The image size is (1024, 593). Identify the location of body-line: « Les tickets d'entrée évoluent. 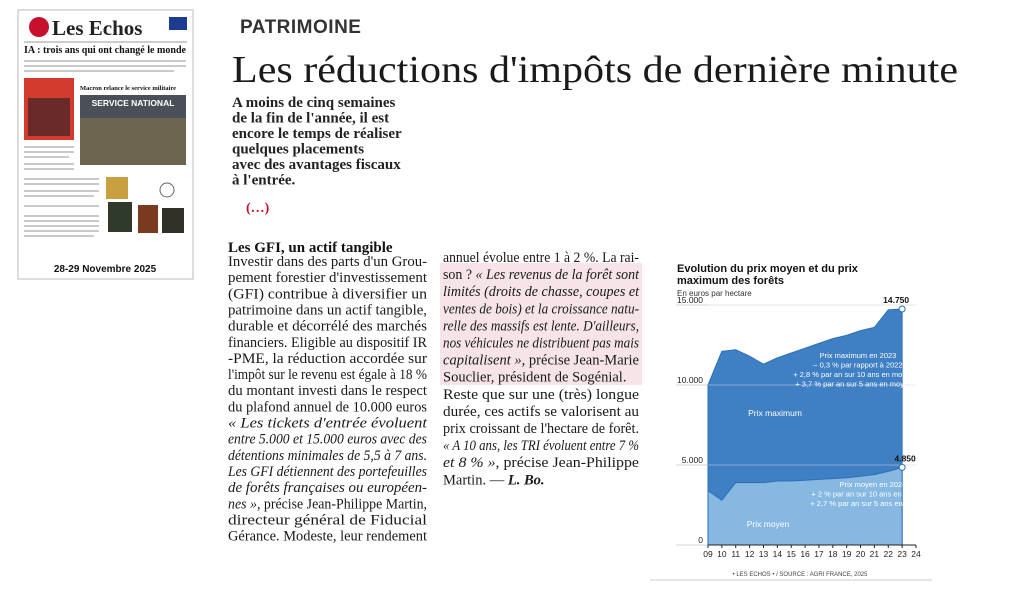
(328, 424).